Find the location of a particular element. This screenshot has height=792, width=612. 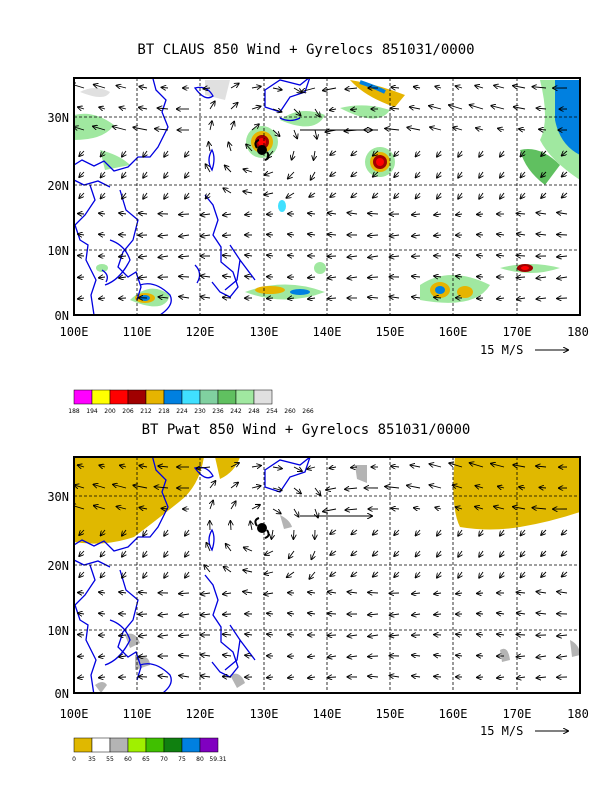

p2-lat-30: 30N is located at coordinates (58, 497).